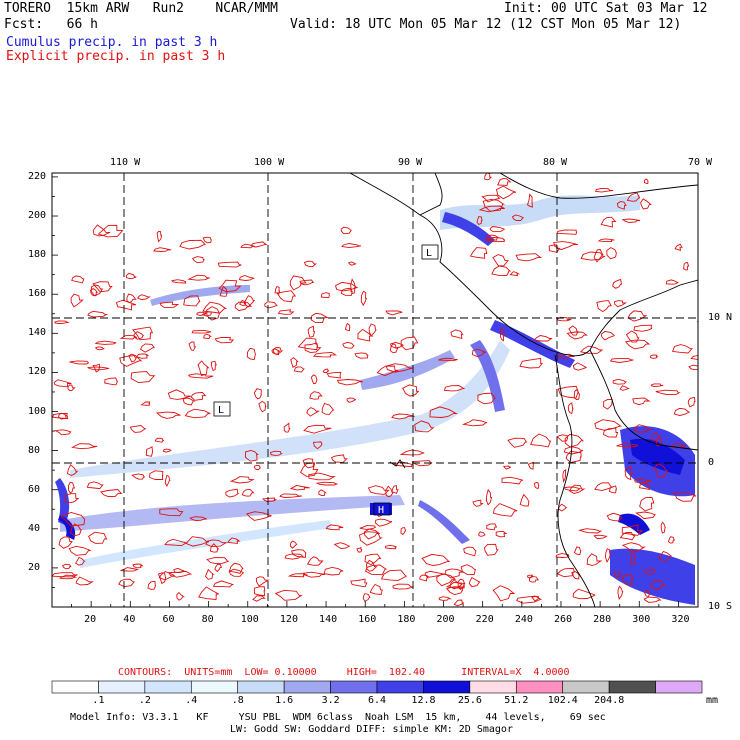 The image size is (740, 740). What do you see at coordinates (562, 700) in the screenshot?
I see `colorbar-label: 102.4` at bounding box center [562, 700].